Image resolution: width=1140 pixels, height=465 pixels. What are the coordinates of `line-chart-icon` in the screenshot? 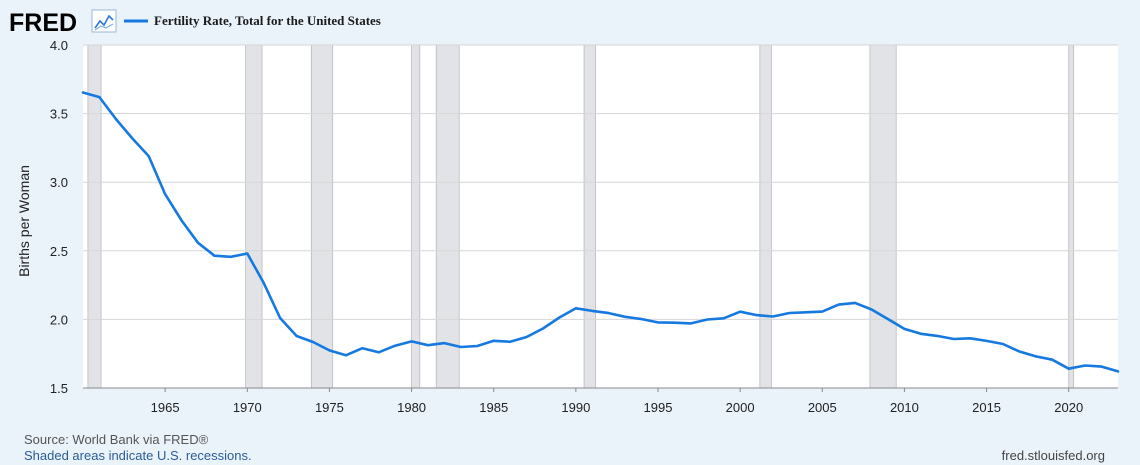 It's located at (104, 21).